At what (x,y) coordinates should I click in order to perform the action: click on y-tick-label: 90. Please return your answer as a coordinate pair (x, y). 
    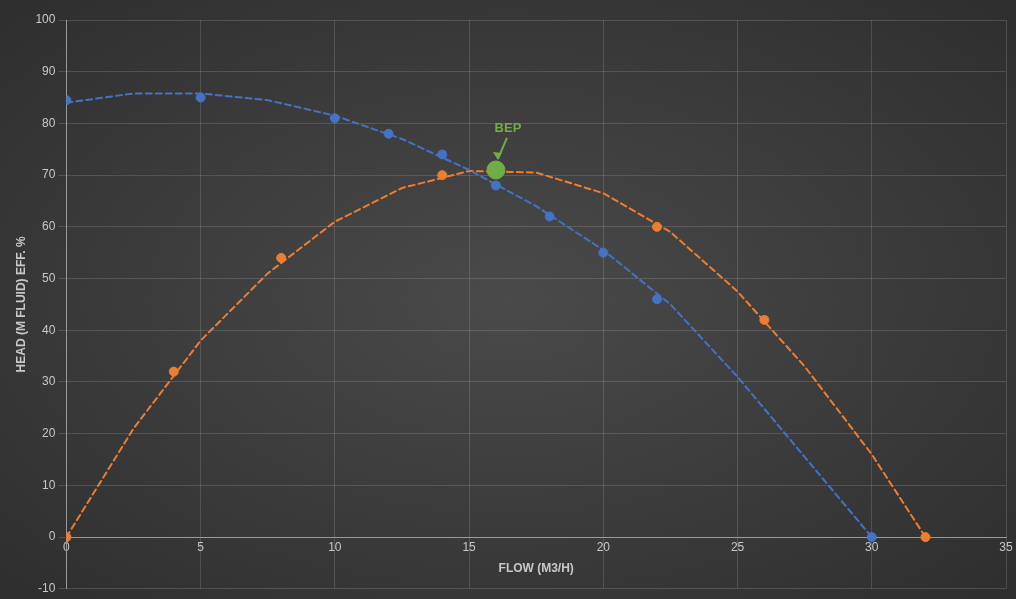
    Looking at the image, I should click on (49, 71).